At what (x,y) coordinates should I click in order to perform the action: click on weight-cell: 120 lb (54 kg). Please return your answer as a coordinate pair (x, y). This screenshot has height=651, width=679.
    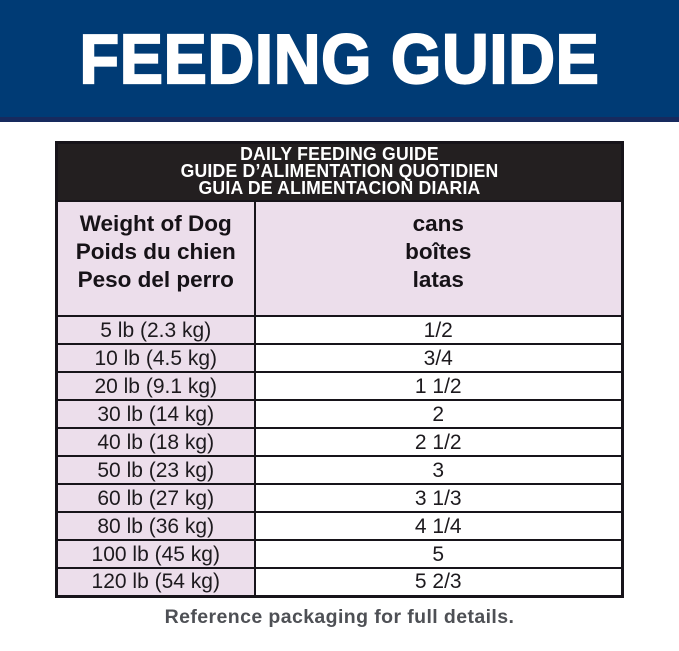
    Looking at the image, I should click on (155, 582).